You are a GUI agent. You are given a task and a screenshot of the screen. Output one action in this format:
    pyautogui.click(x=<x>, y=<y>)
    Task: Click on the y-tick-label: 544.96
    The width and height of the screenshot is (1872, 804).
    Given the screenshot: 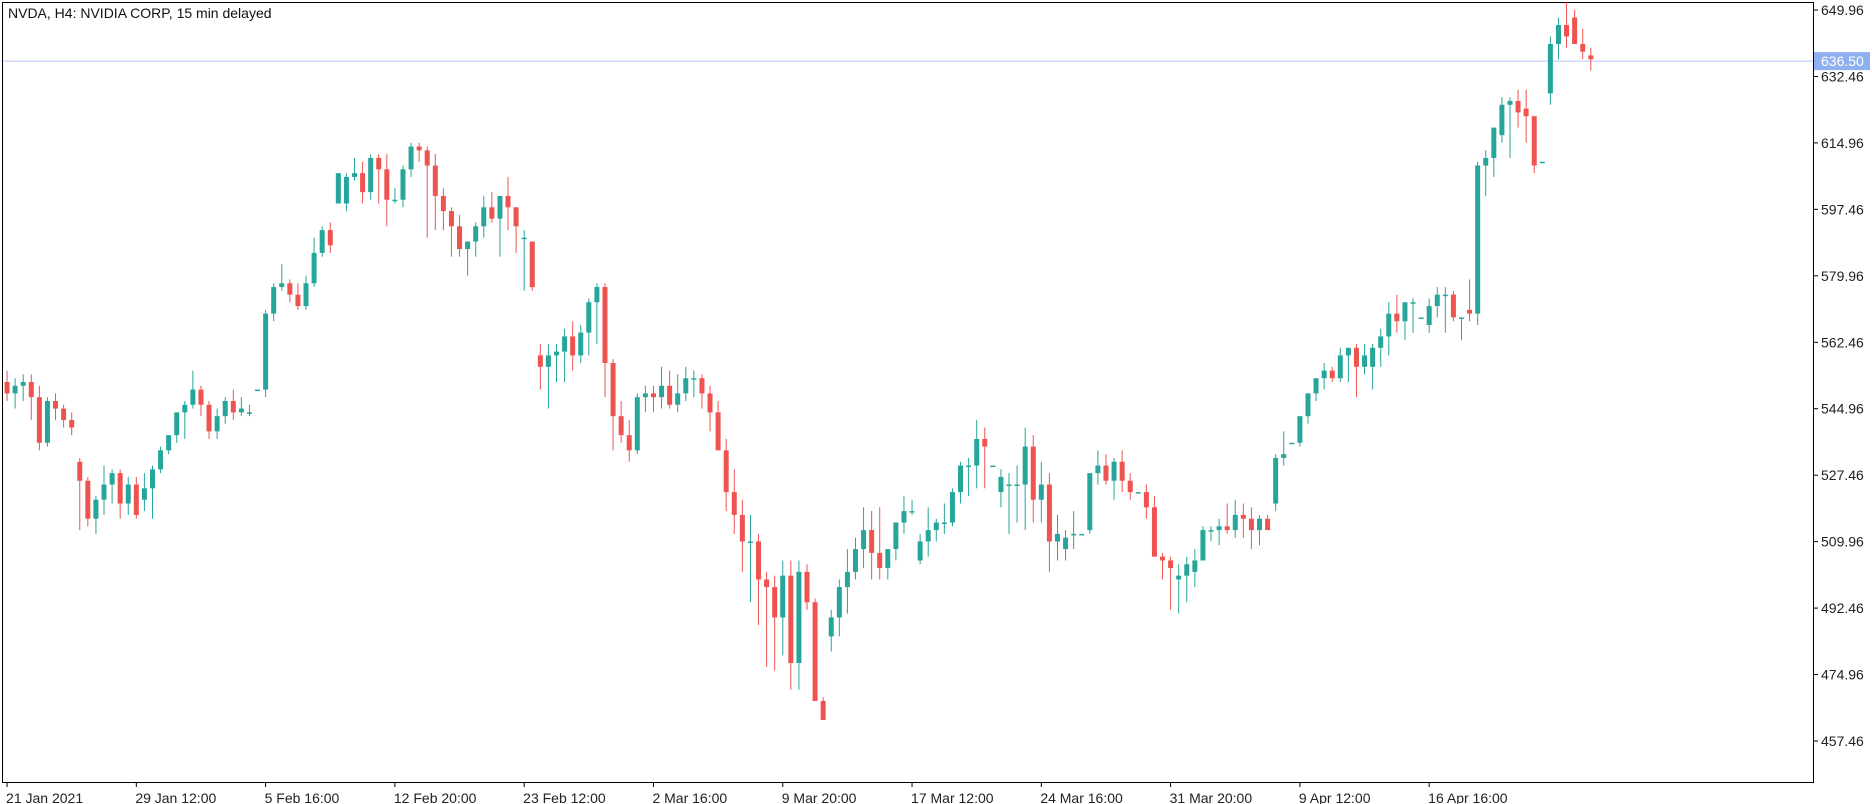 What is the action you would take?
    pyautogui.click(x=1842, y=409)
    